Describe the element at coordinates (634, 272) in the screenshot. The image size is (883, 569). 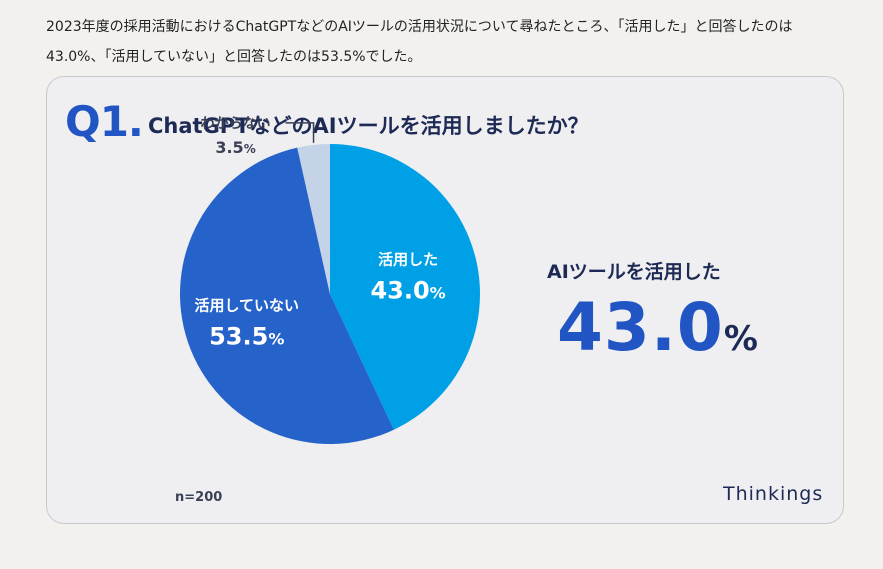
I see `highlight-label: AIツールを活用した` at that location.